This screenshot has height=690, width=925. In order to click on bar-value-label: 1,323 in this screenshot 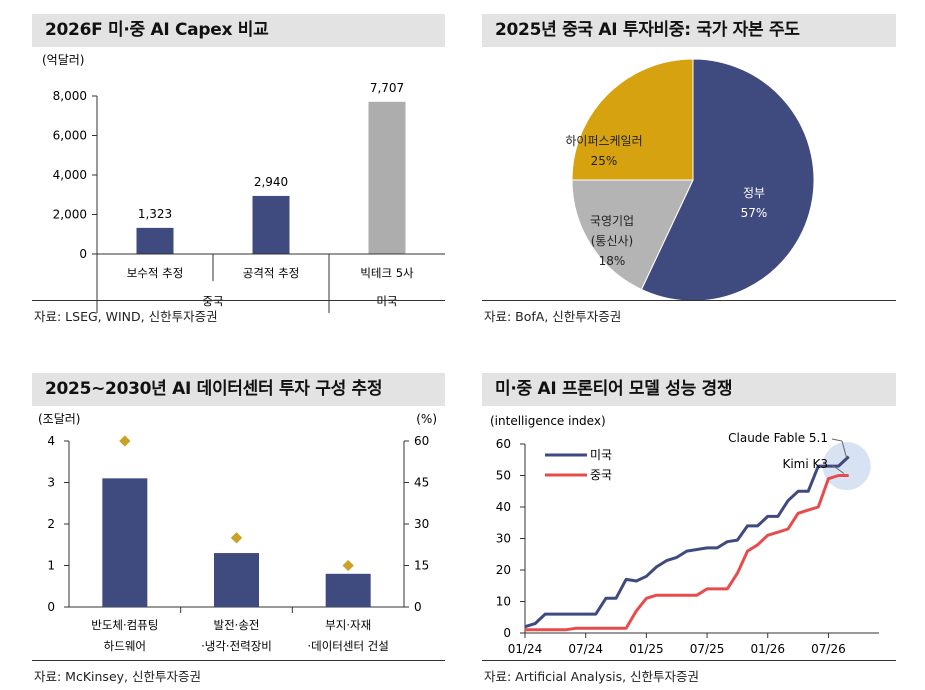, I will do `click(155, 214)`.